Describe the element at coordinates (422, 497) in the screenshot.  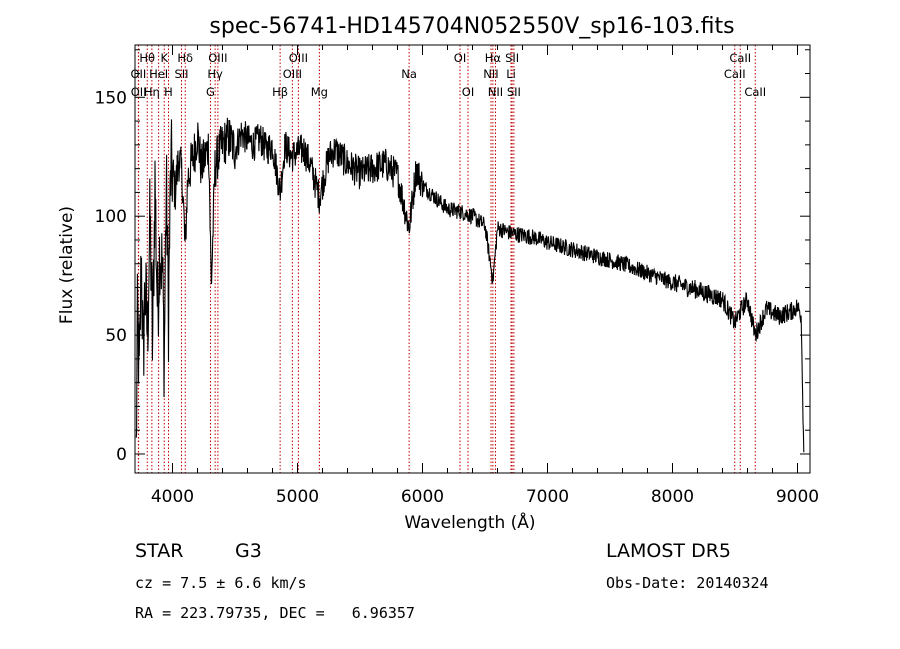
I see `x-tick-label: 6000` at that location.